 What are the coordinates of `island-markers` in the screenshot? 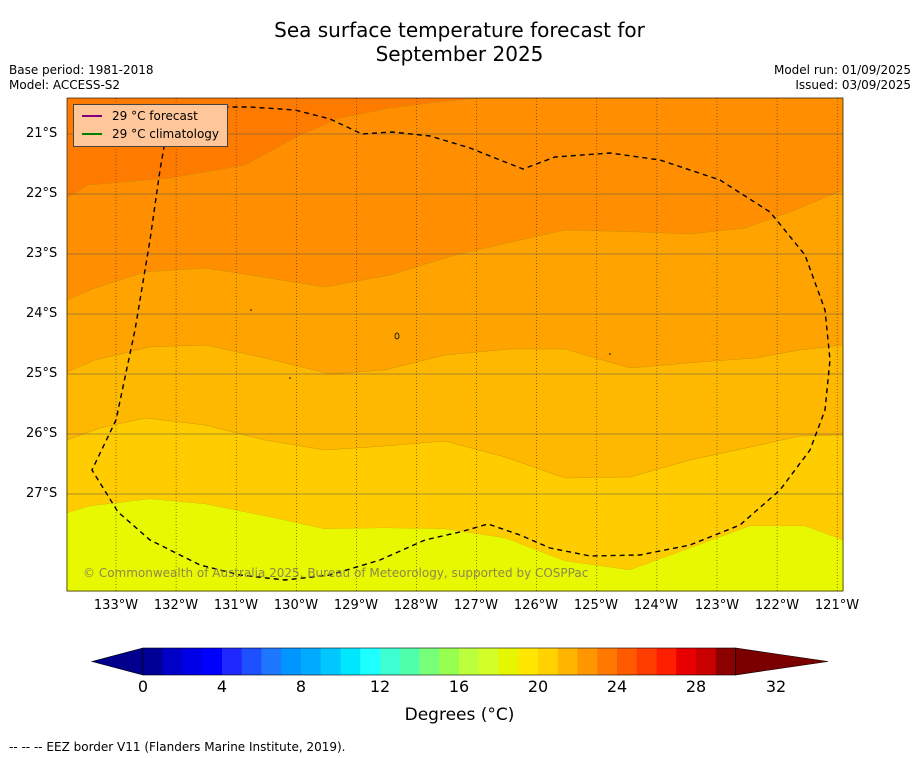 It's located at (430, 344).